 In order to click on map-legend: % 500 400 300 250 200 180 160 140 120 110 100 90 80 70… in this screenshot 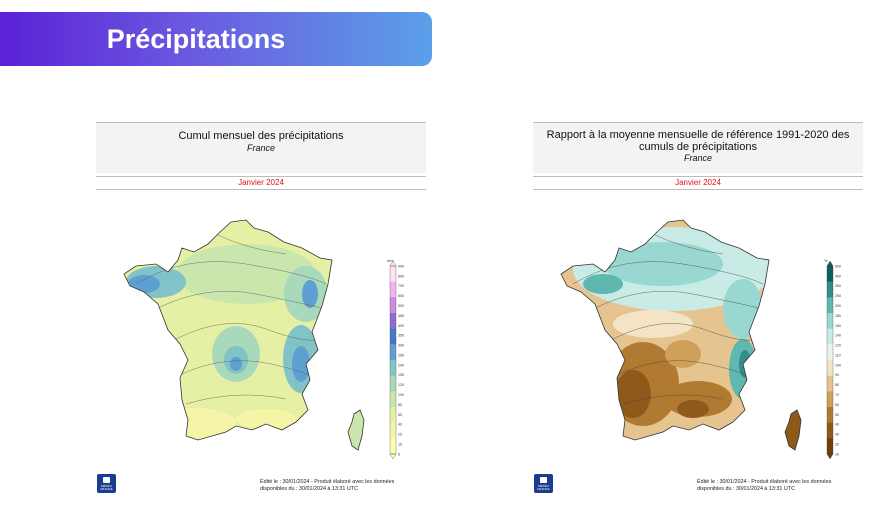, I will do `click(832, 359)`.